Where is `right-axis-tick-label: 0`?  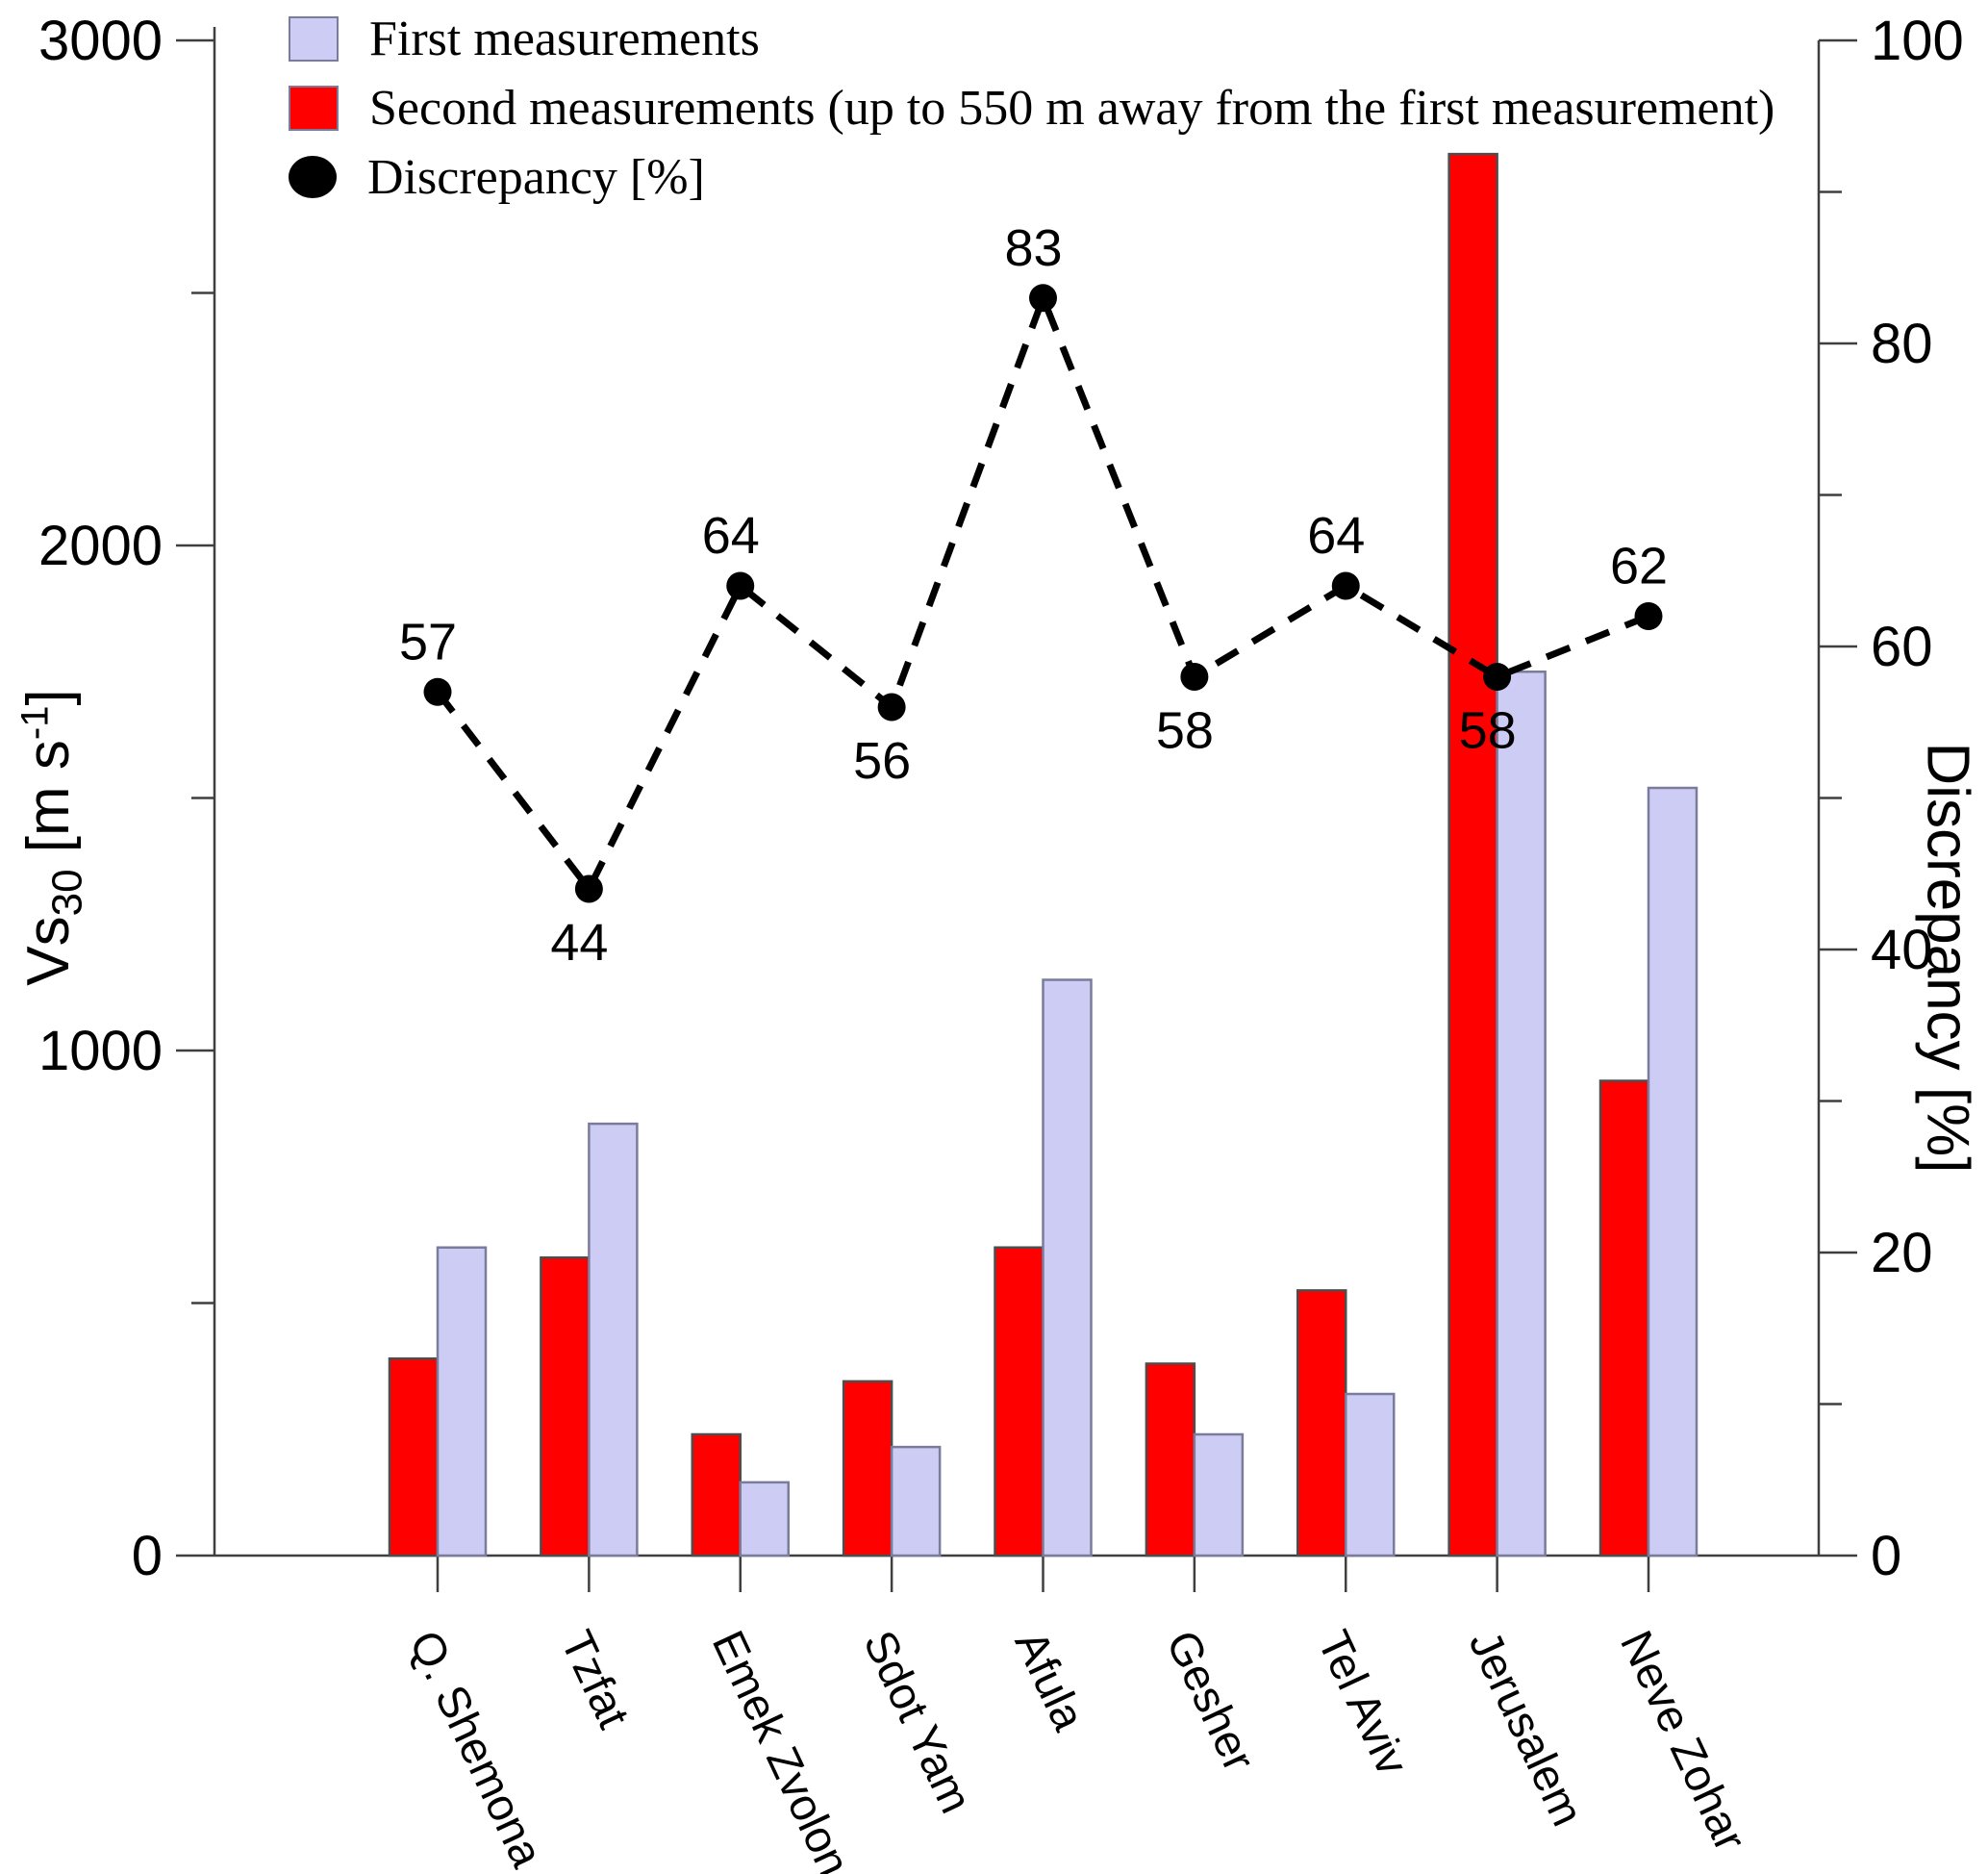
right-axis-tick-label: 0 is located at coordinates (1886, 1556).